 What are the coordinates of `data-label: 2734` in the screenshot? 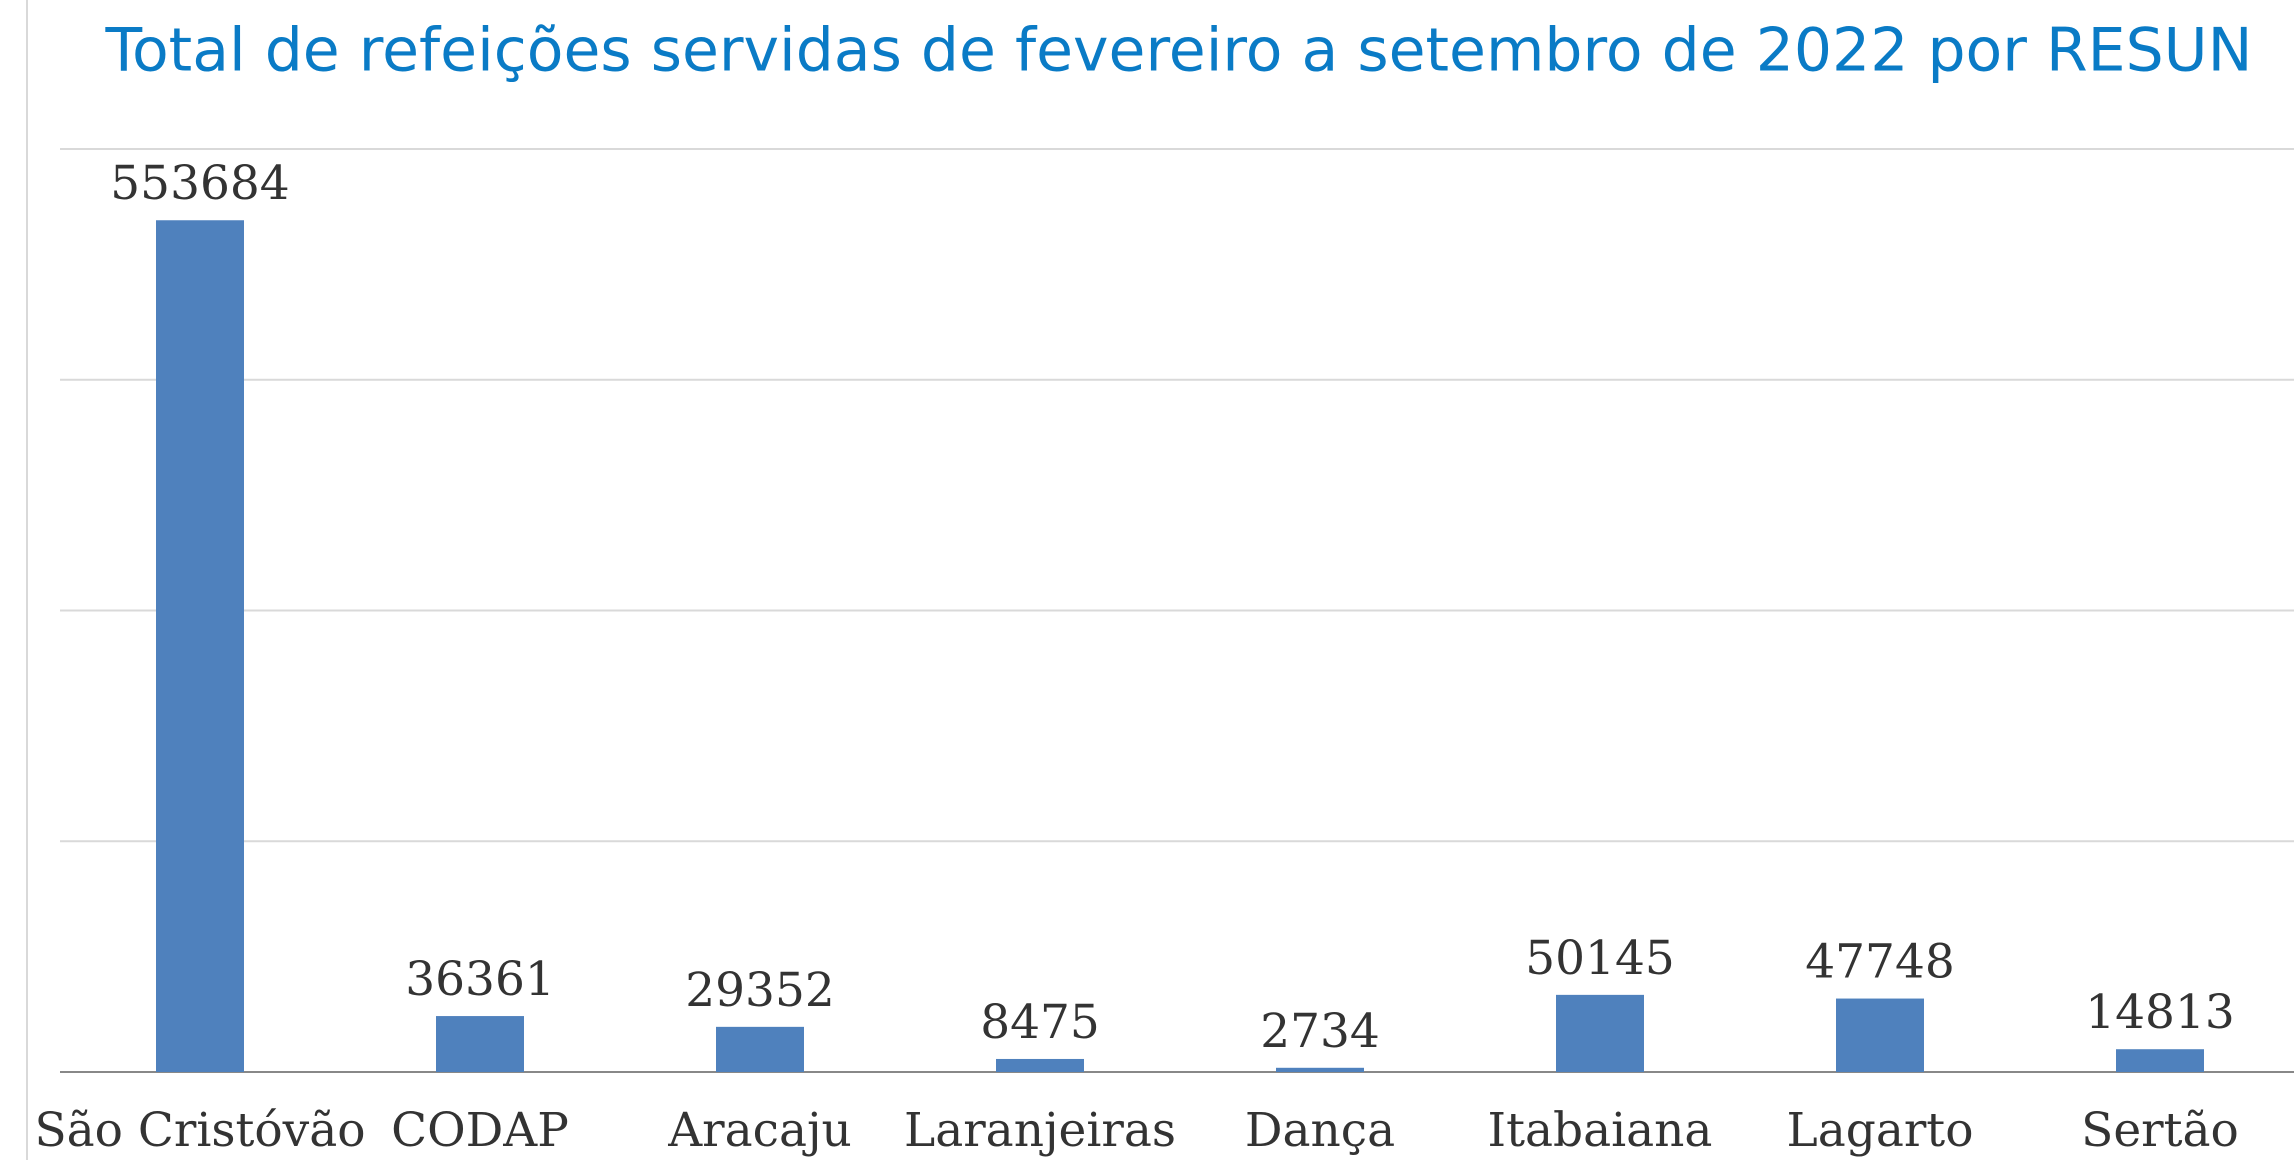 It's located at (1320, 1031).